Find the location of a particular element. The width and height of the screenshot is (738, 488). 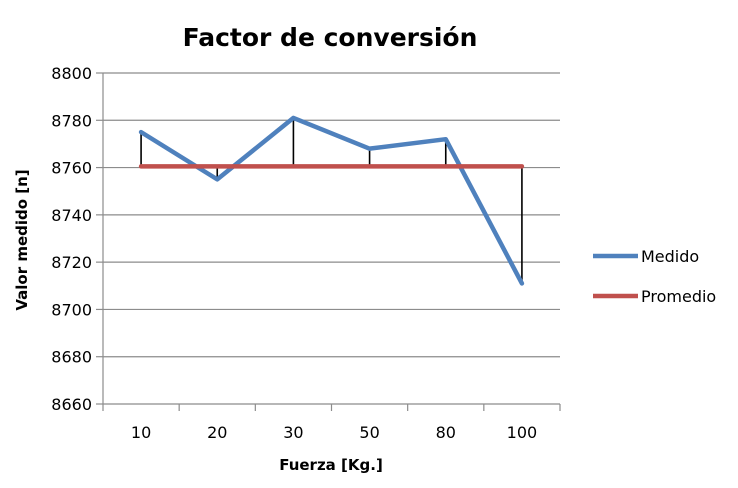

legend-label: Promedio is located at coordinates (678, 296).